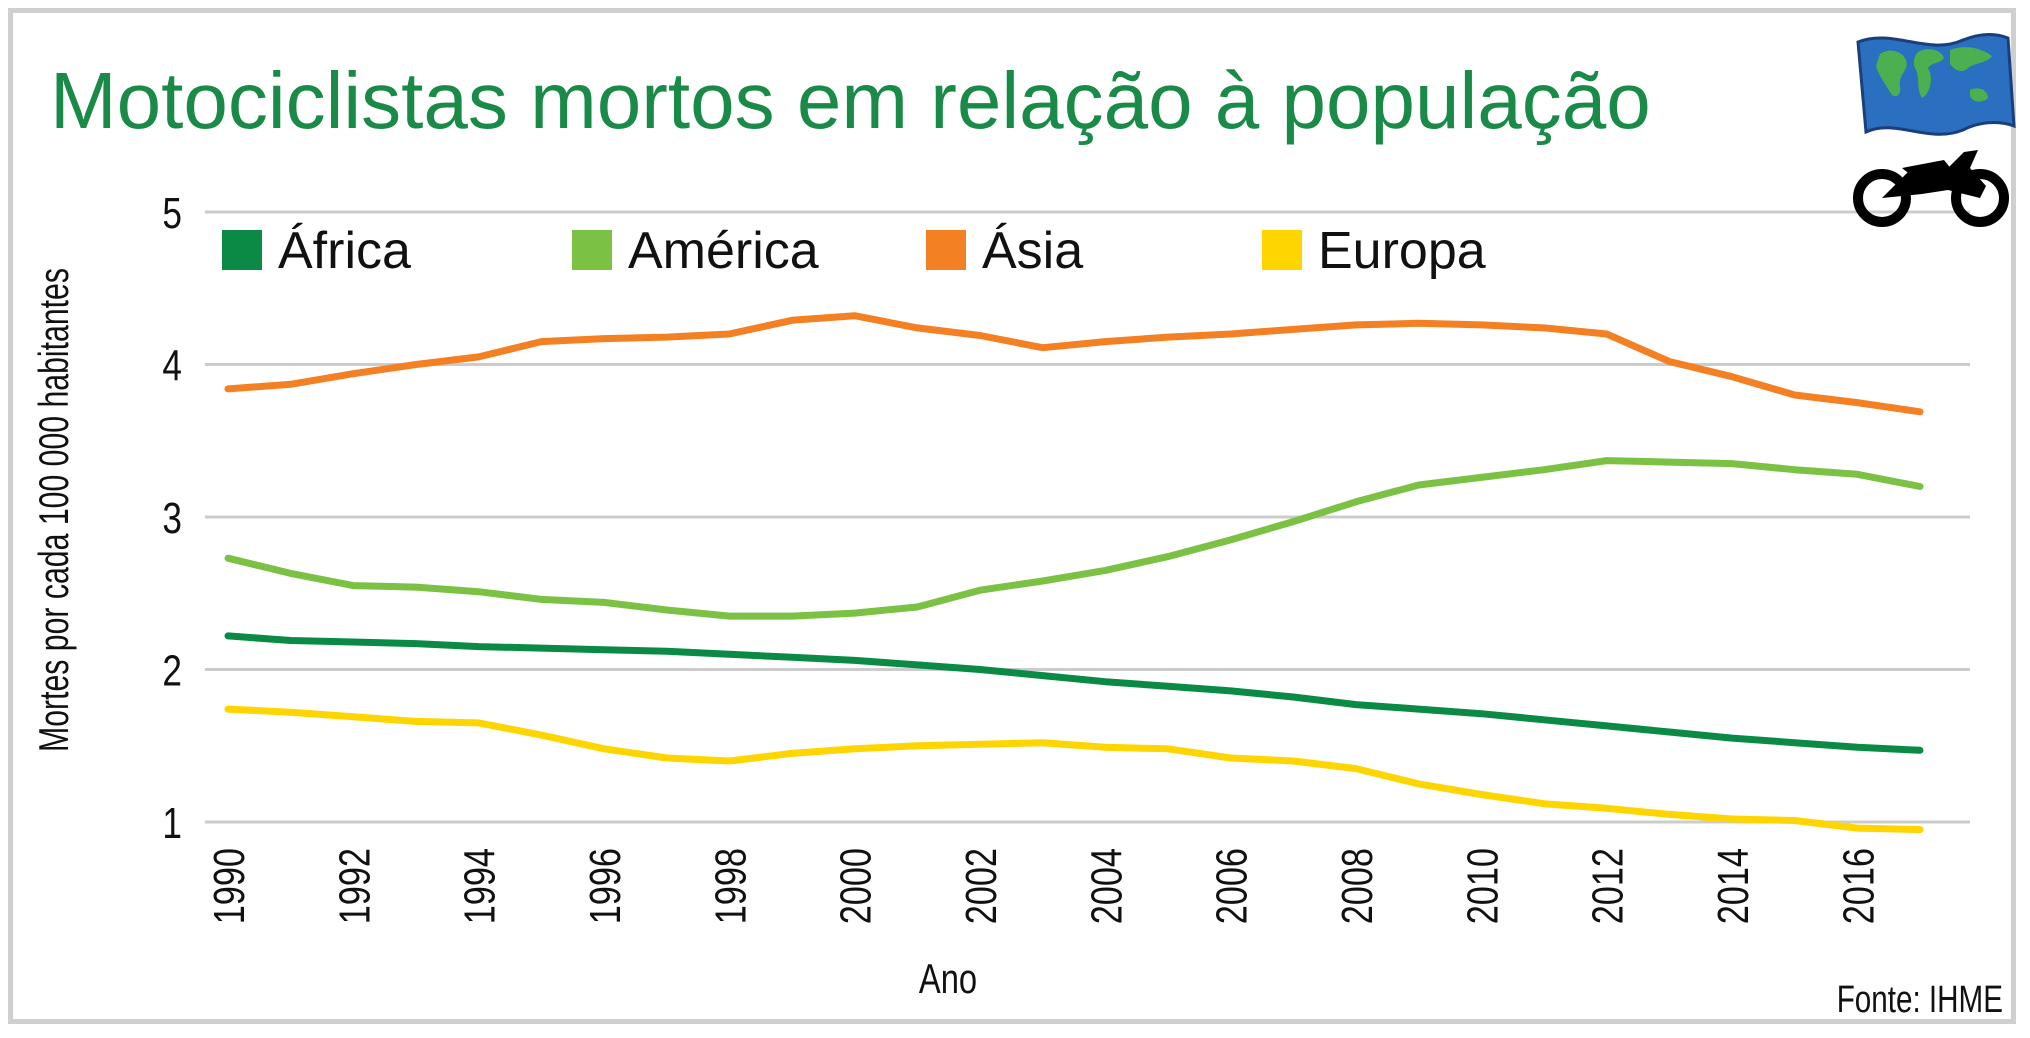  What do you see at coordinates (480, 886) in the screenshot?
I see `x-tick-label: 1994` at bounding box center [480, 886].